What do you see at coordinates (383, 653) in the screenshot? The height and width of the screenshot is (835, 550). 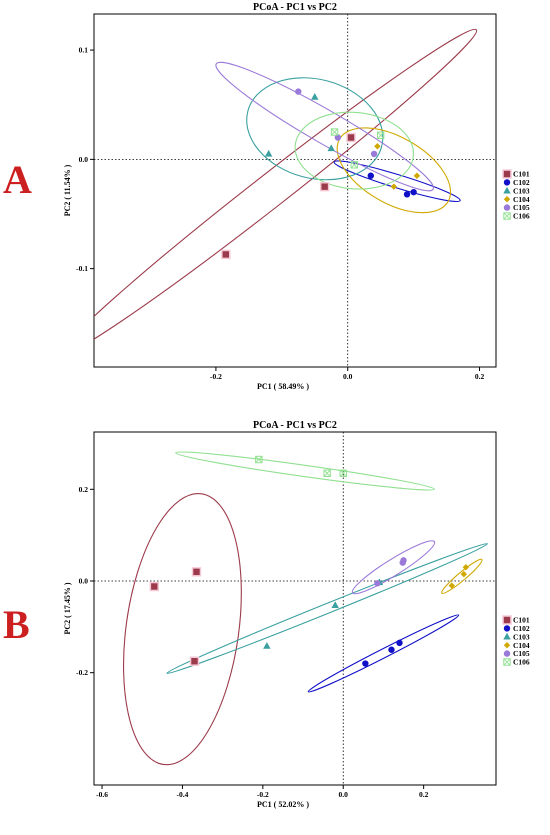 I see `ellipse-c102` at bounding box center [383, 653].